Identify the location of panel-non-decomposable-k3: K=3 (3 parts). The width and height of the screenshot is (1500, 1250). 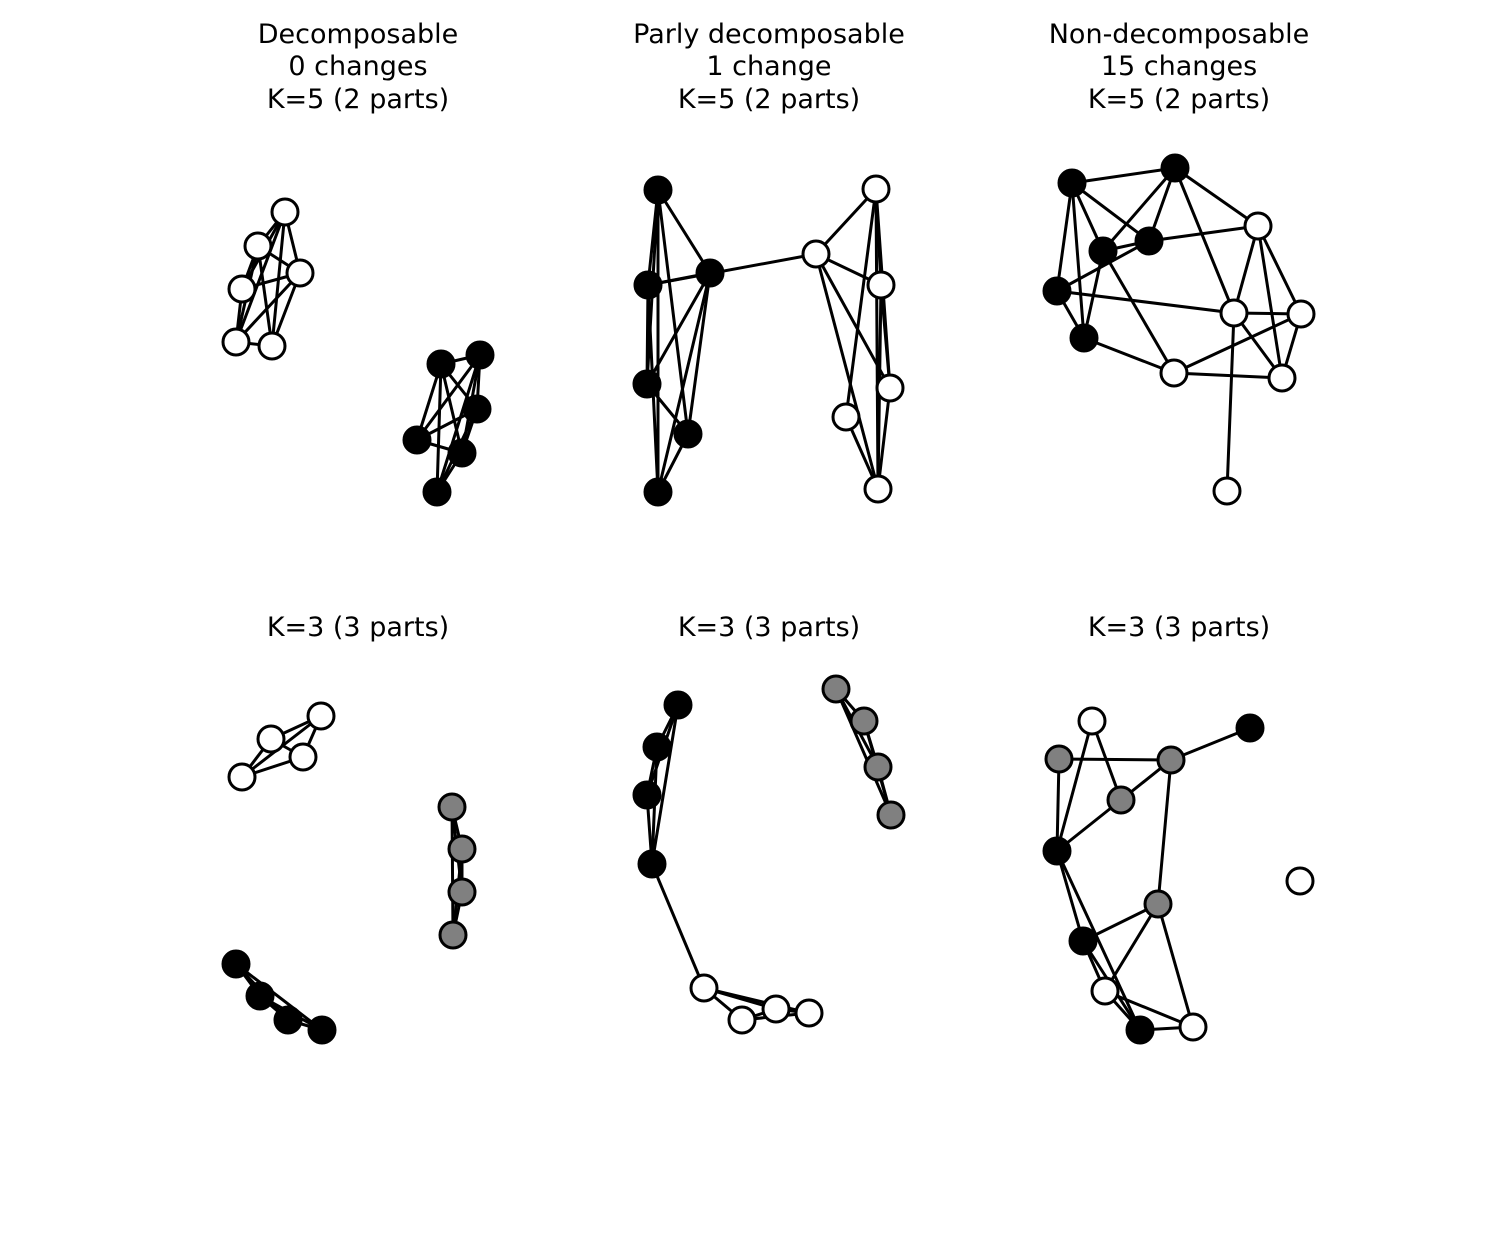
(1178, 828).